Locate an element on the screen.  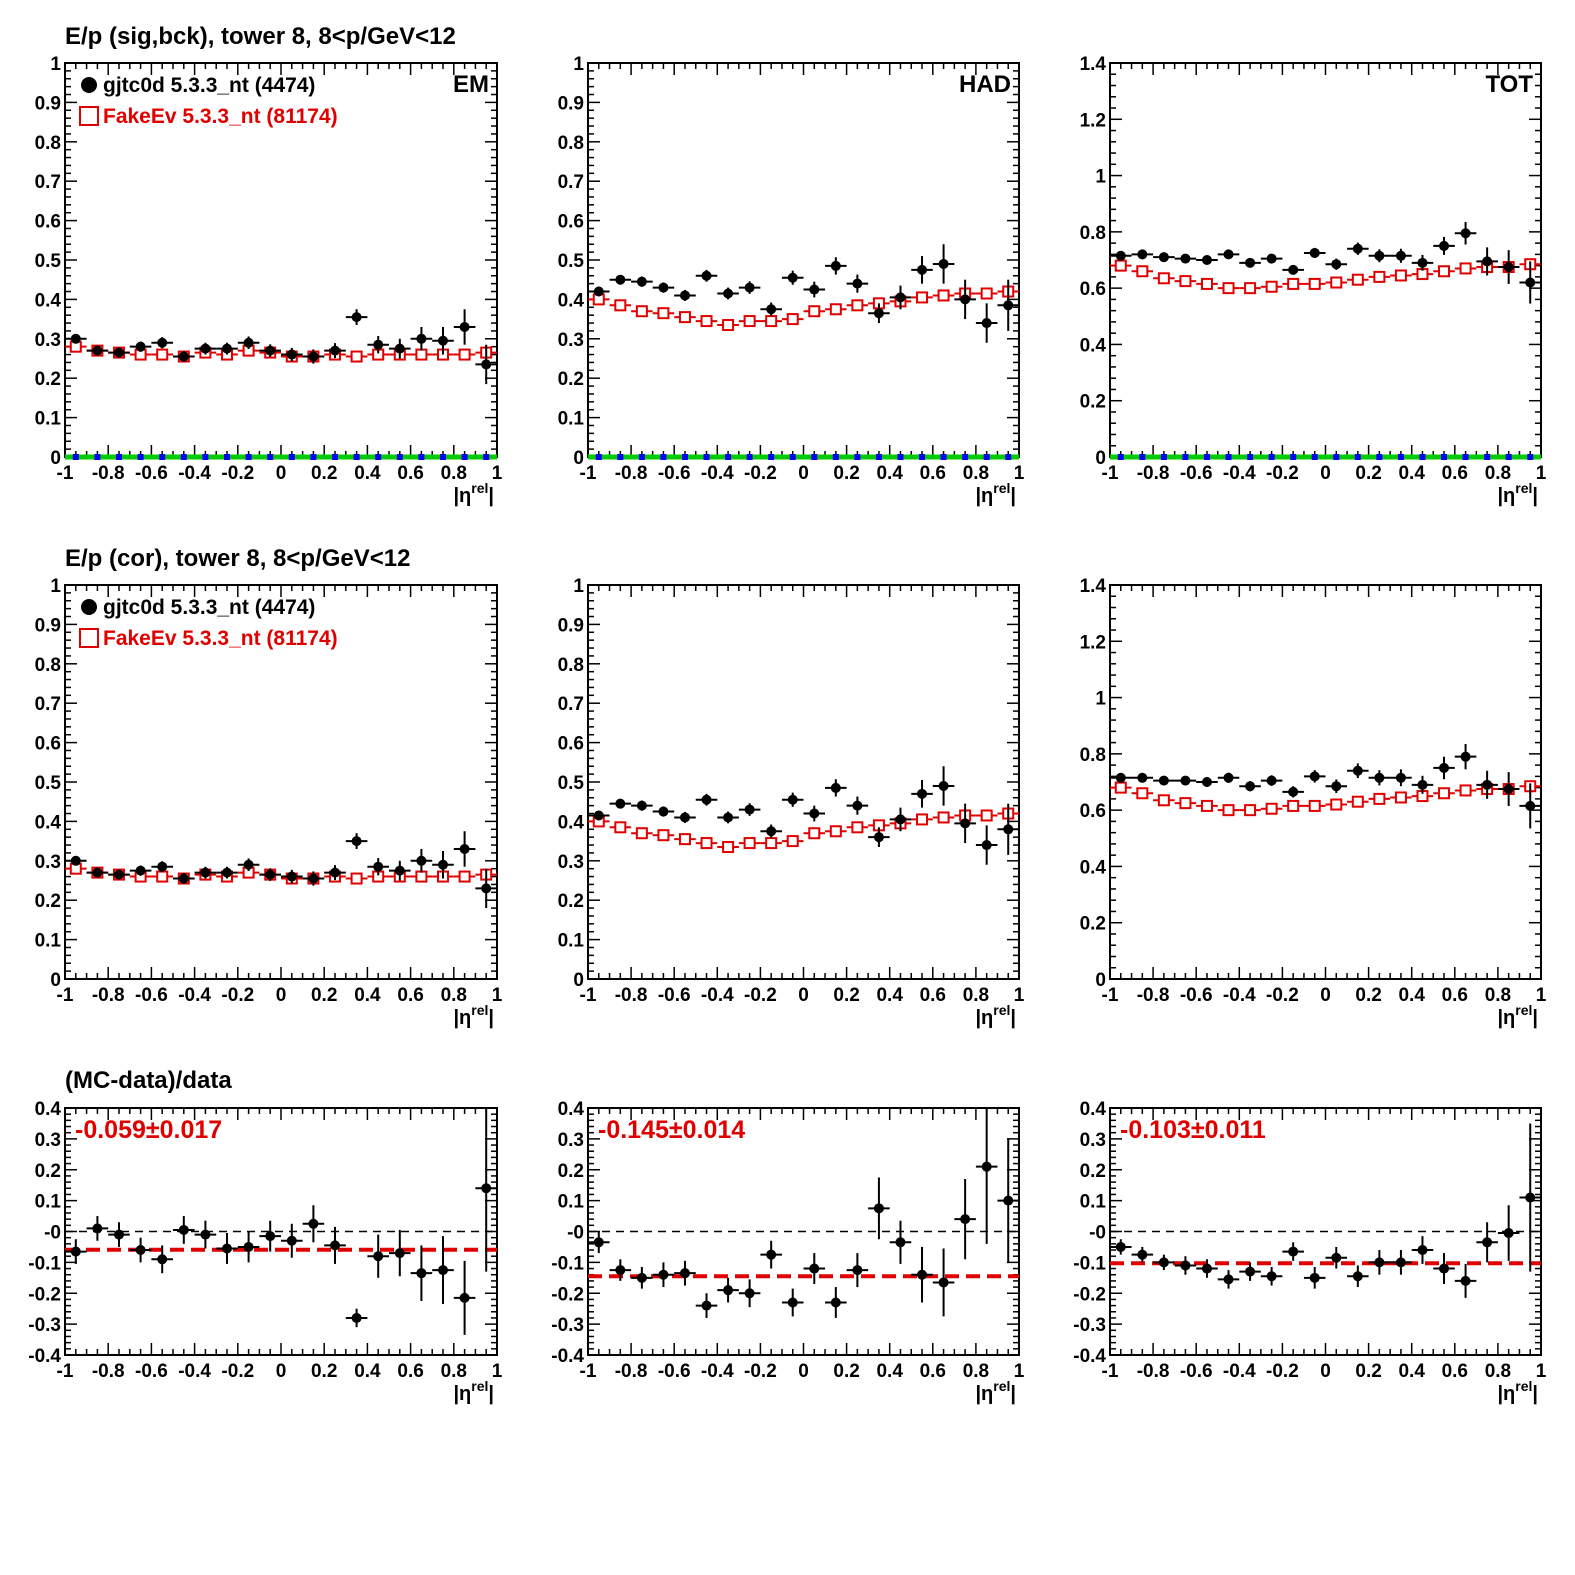
y-tick-label: 1.4 is located at coordinates (1093, 64).